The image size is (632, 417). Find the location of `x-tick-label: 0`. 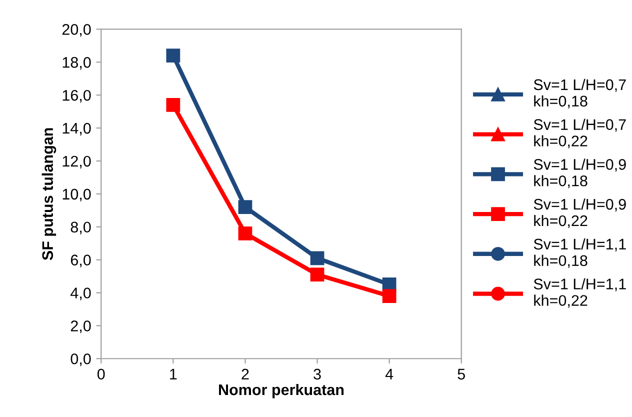

x-tick-label: 0 is located at coordinates (101, 374).